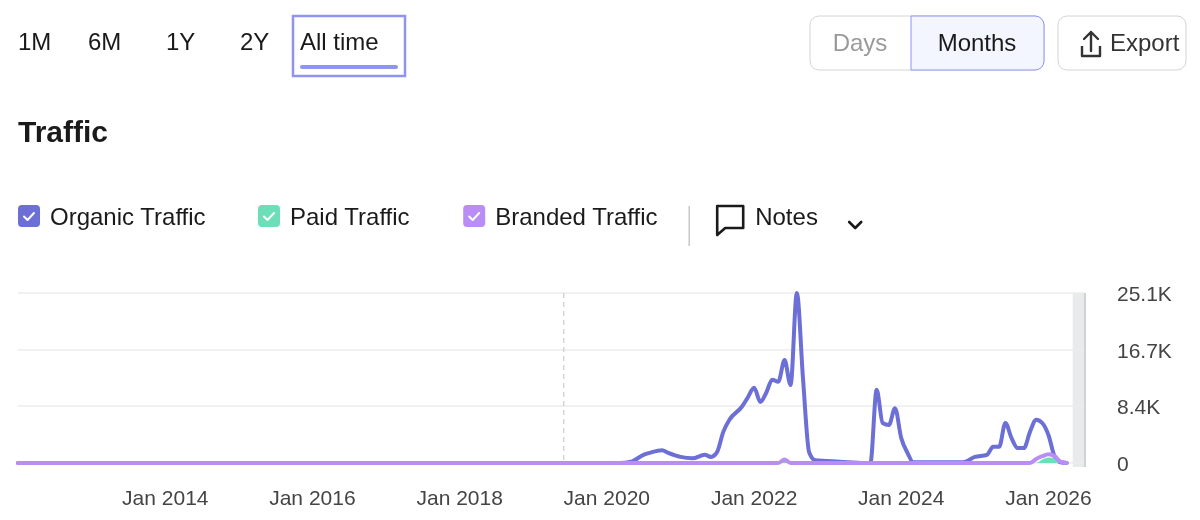 The width and height of the screenshot is (1200, 520). What do you see at coordinates (1123, 463) in the screenshot?
I see `y-tick-label: 0` at bounding box center [1123, 463].